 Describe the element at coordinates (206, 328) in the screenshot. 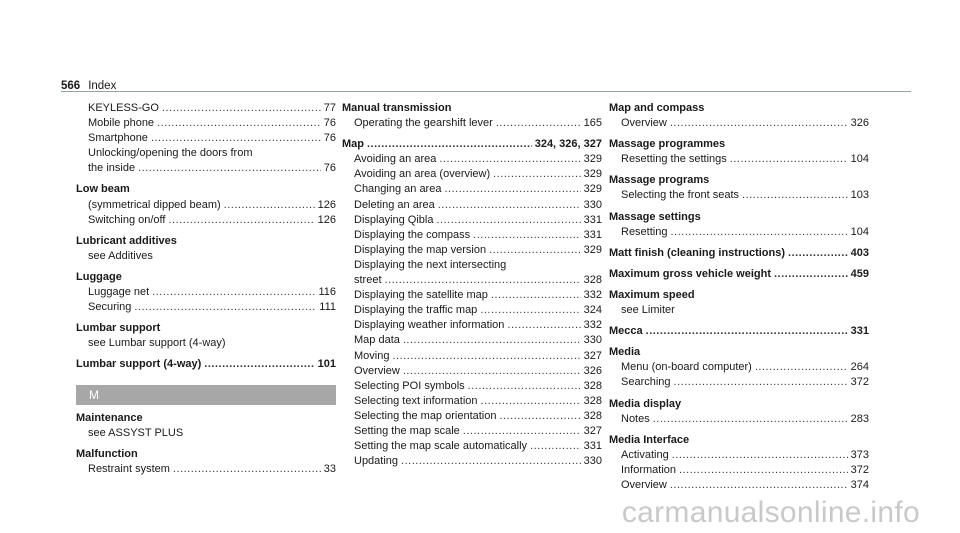

I see `index-main-entry: Lumbar support` at that location.